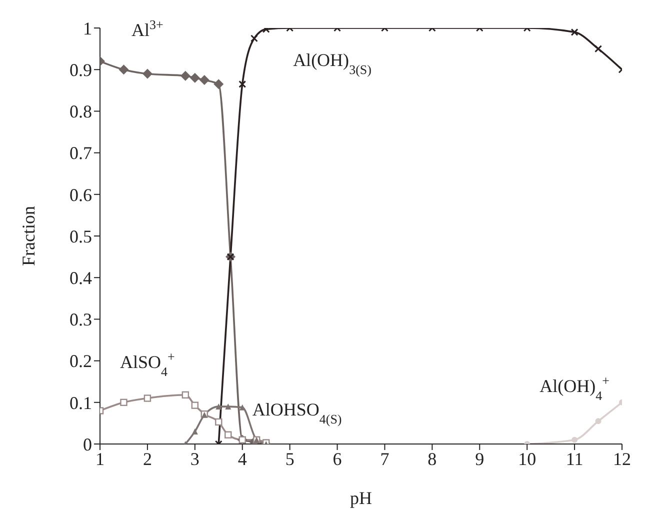 The width and height of the screenshot is (660, 532). I want to click on y-tick-label: 0.5, so click(81, 236).